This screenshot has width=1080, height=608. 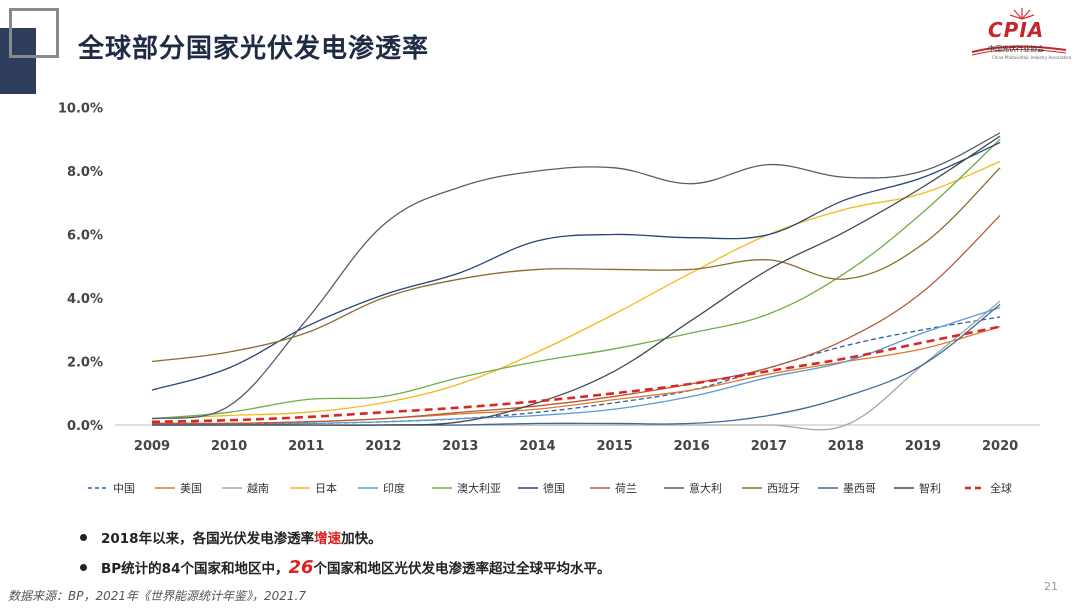 I want to click on y-tick-label: 4.0%, so click(x=85, y=299).